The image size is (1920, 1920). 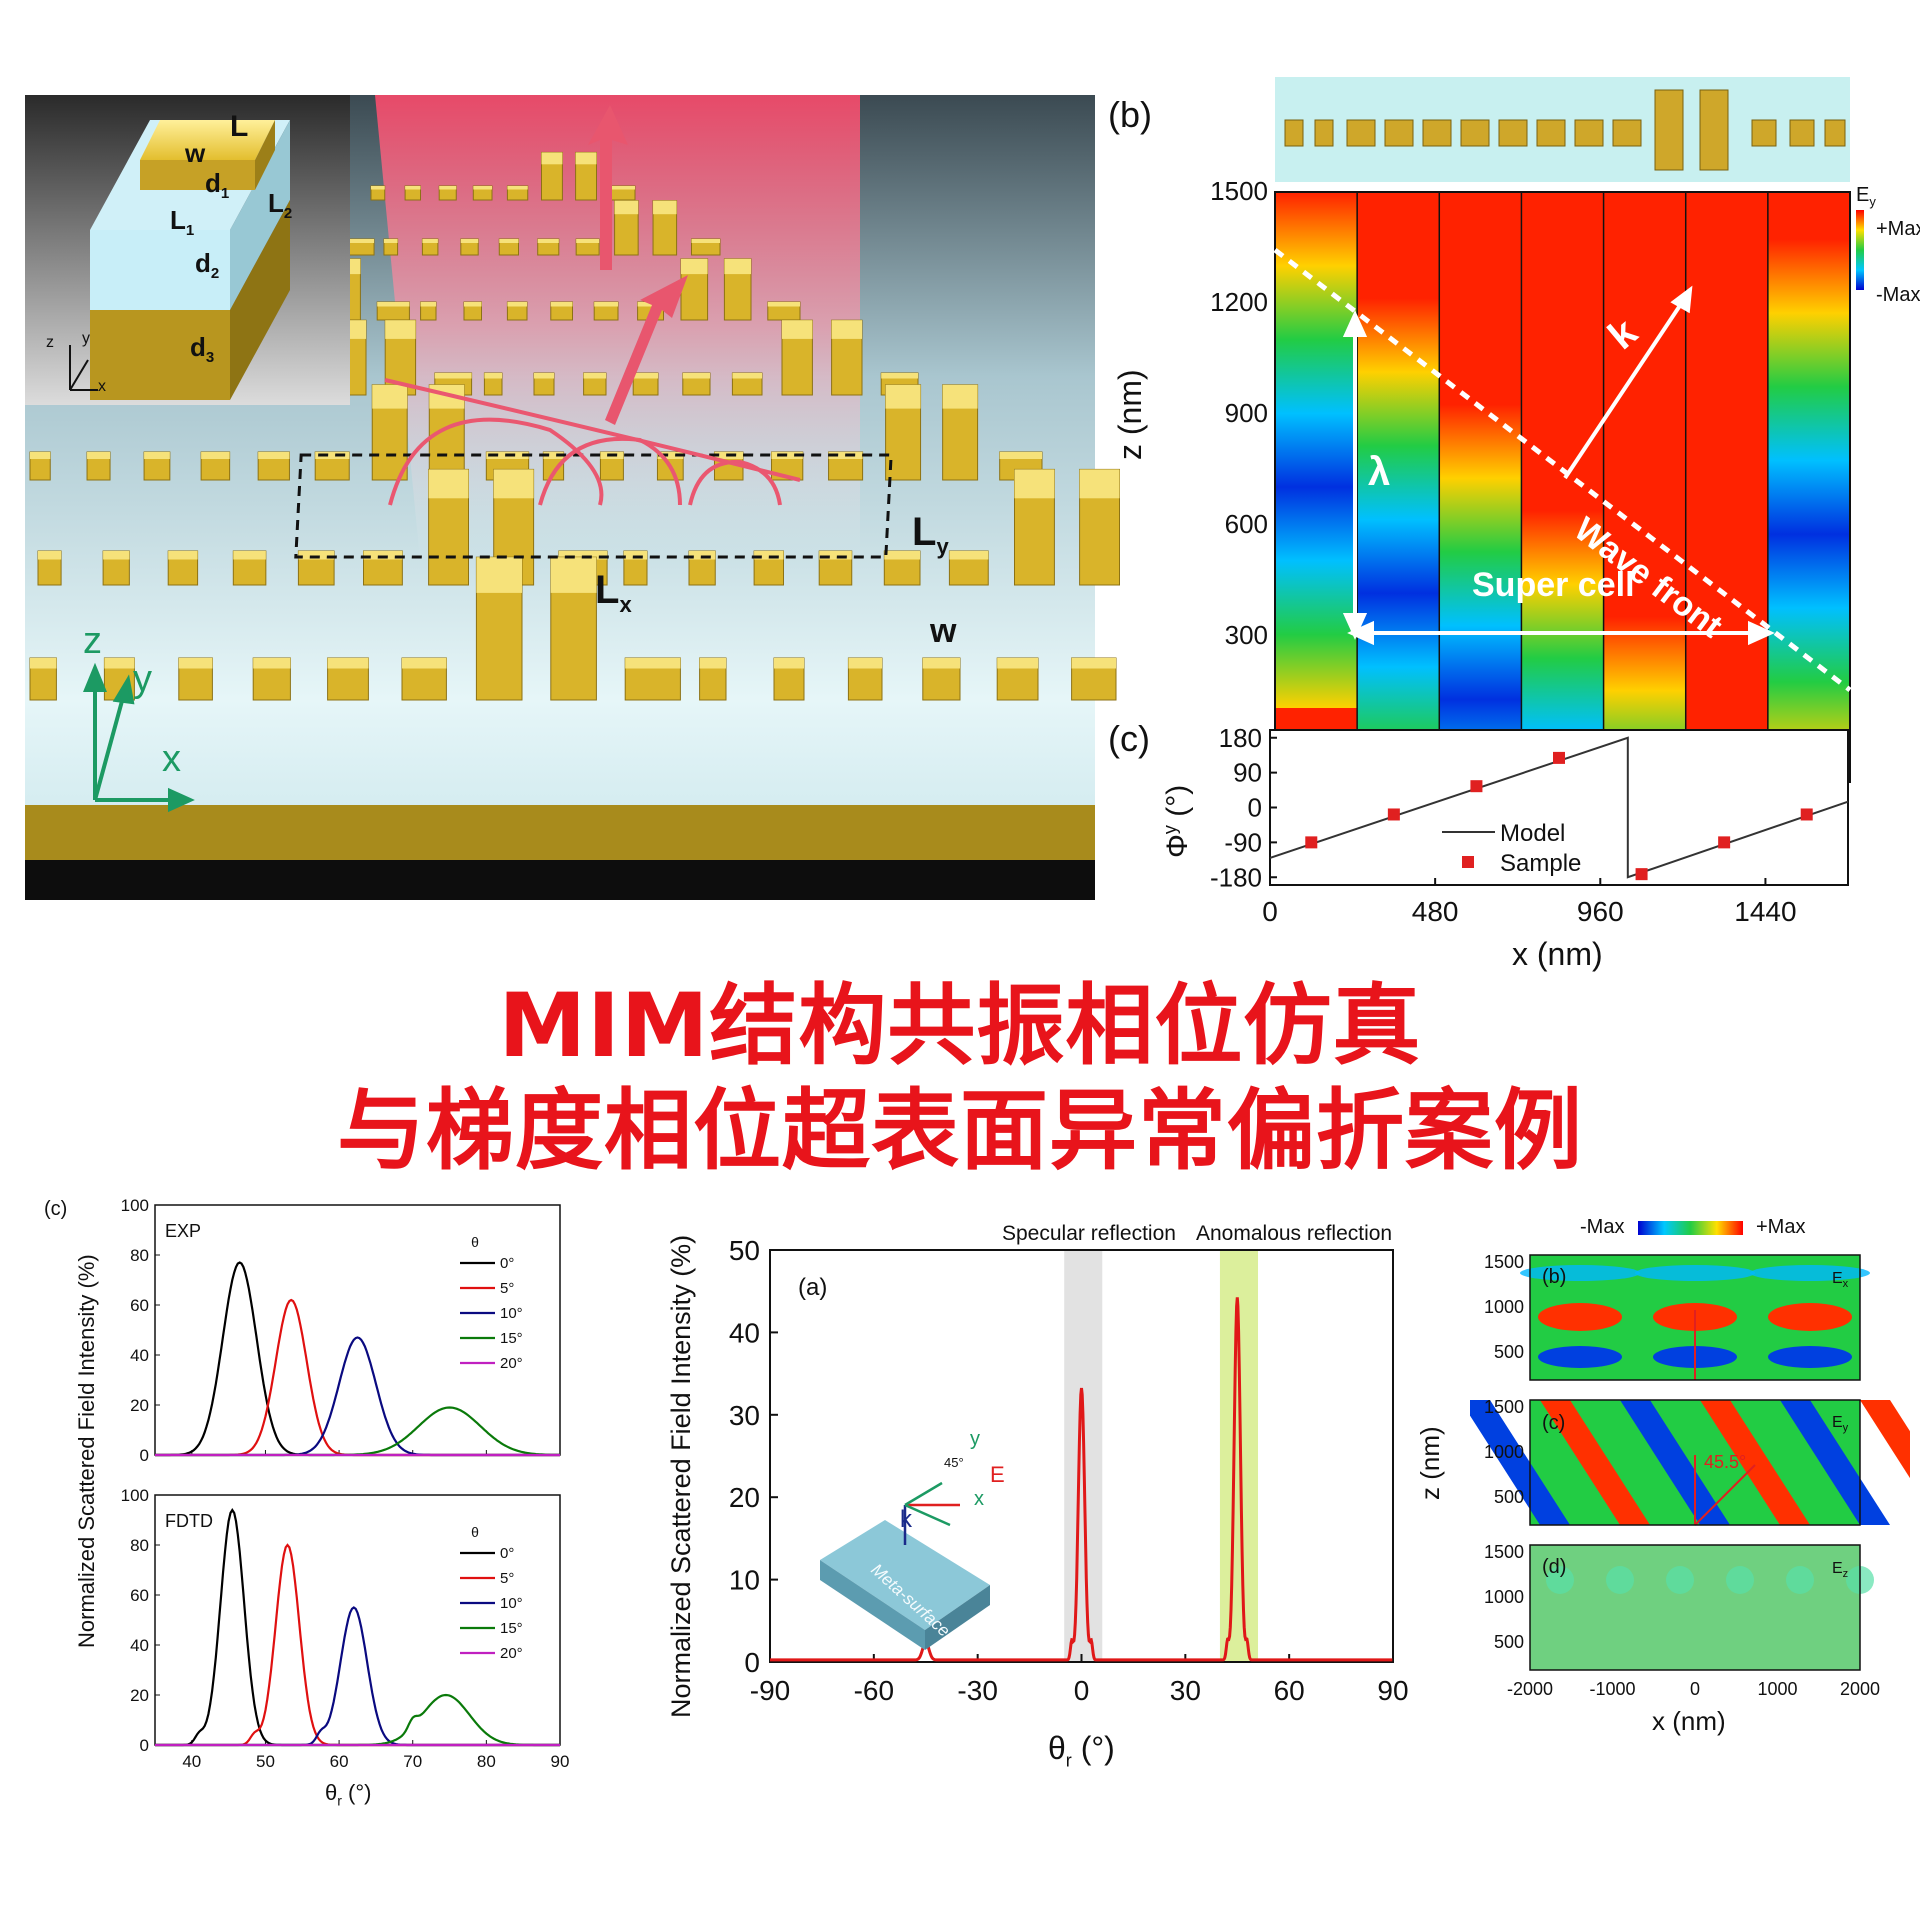 What do you see at coordinates (1530, 1689) in the screenshot?
I see `field-xtick-label: -2000` at bounding box center [1530, 1689].